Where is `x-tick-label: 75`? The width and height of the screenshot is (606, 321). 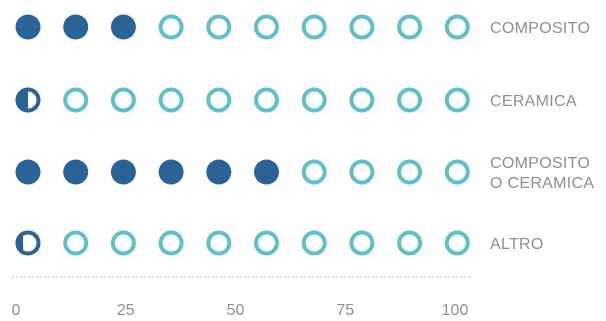
x-tick-label: 75 is located at coordinates (345, 310).